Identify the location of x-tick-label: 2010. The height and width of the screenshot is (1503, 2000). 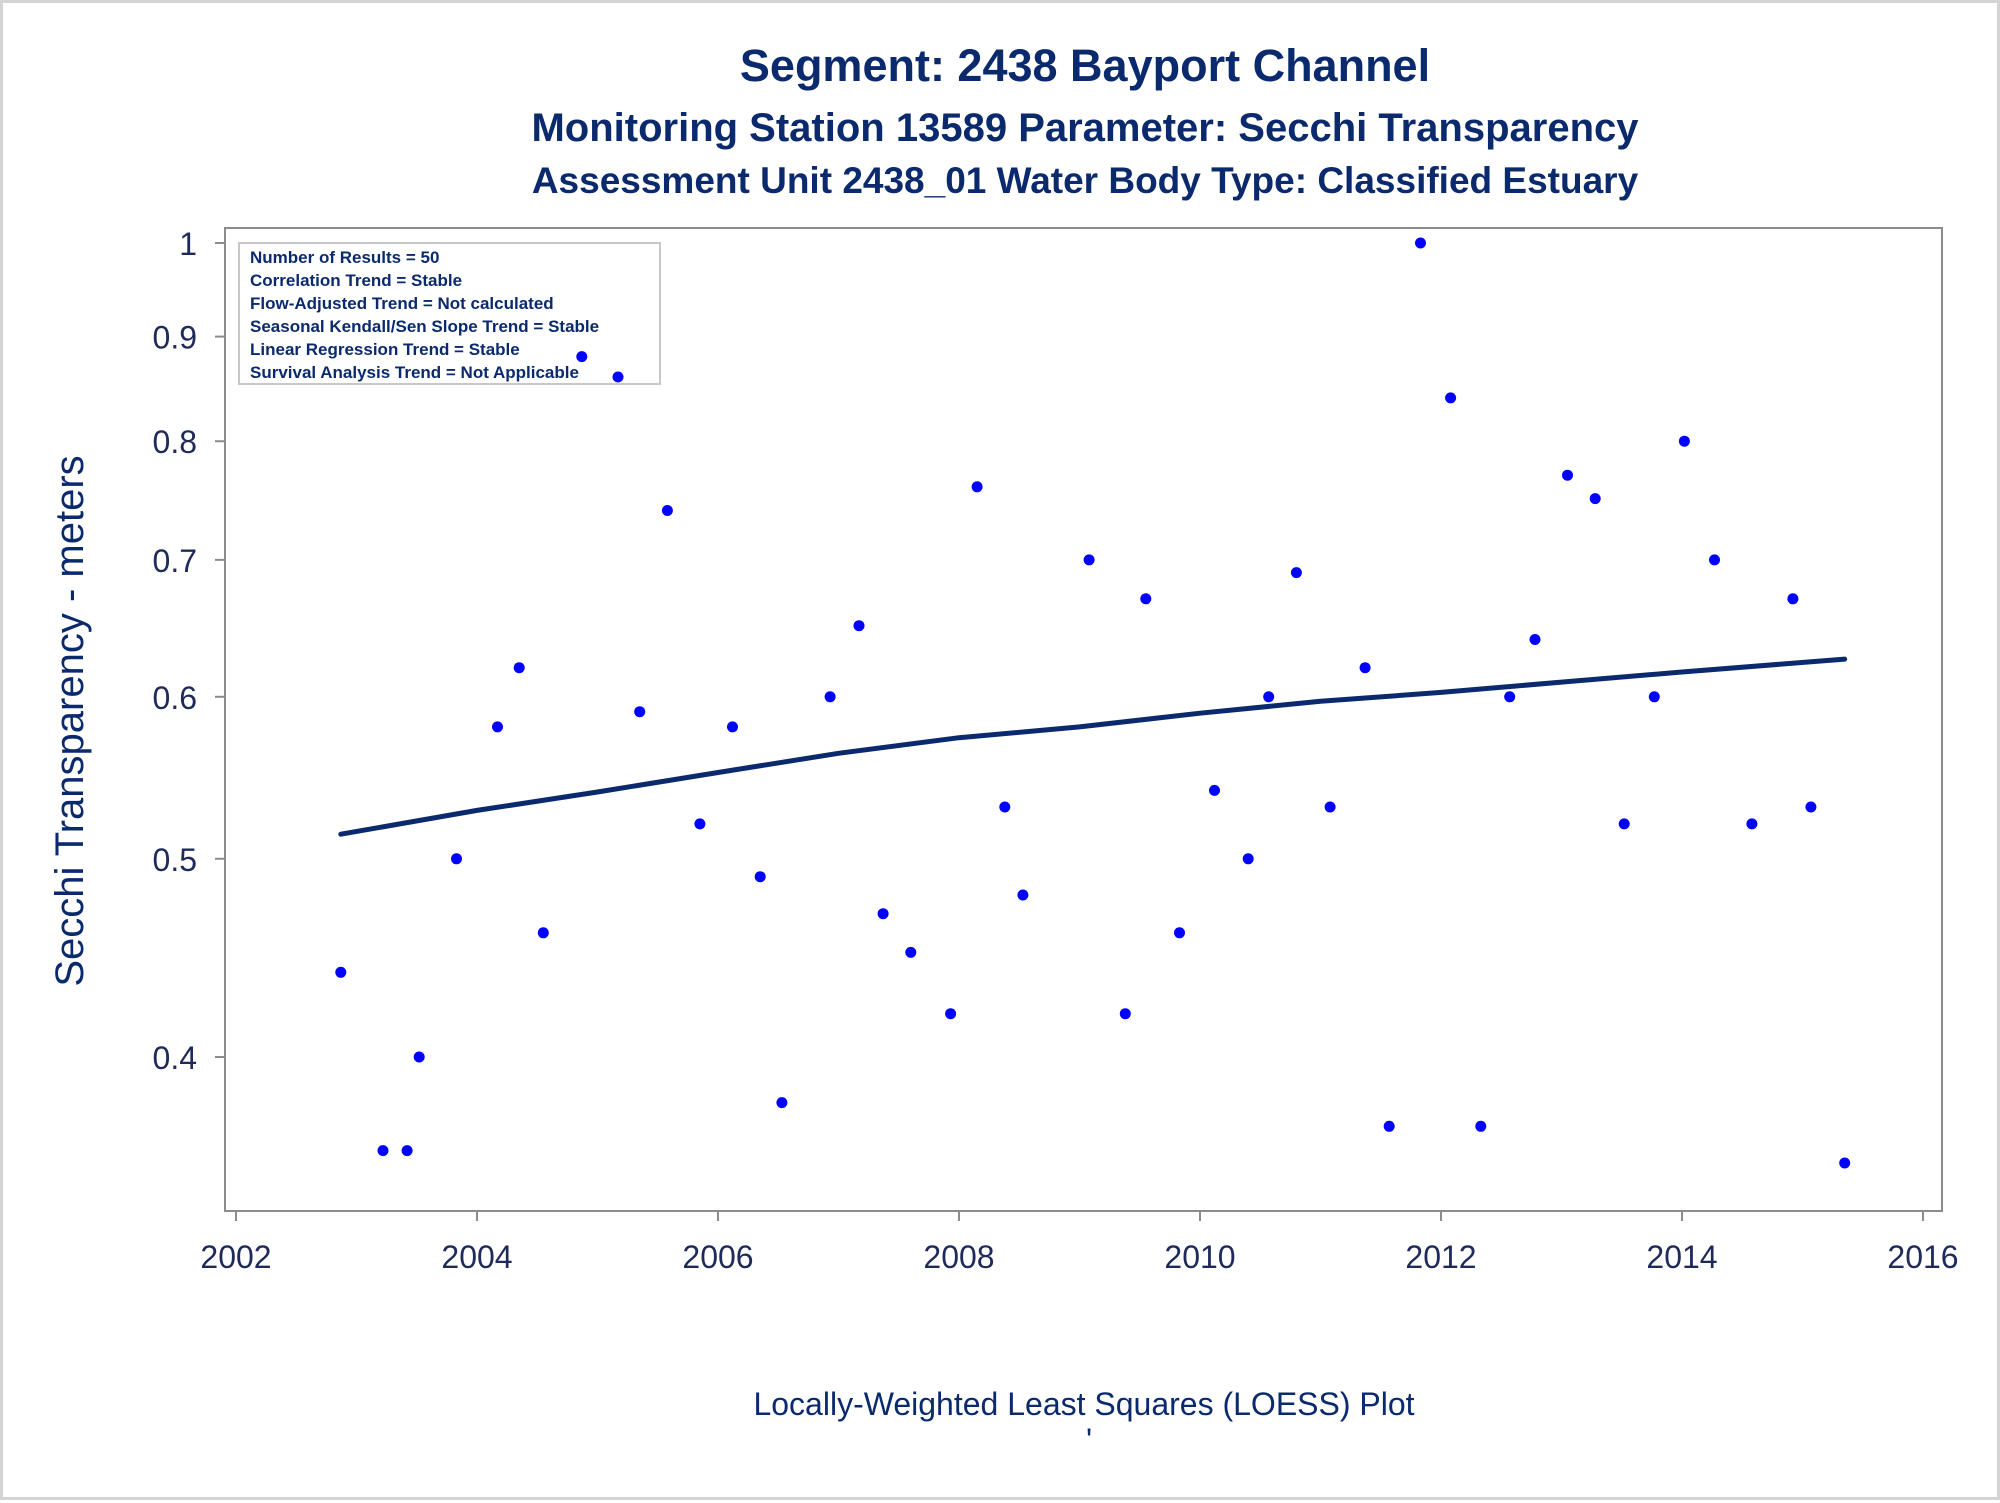
(1199, 1257).